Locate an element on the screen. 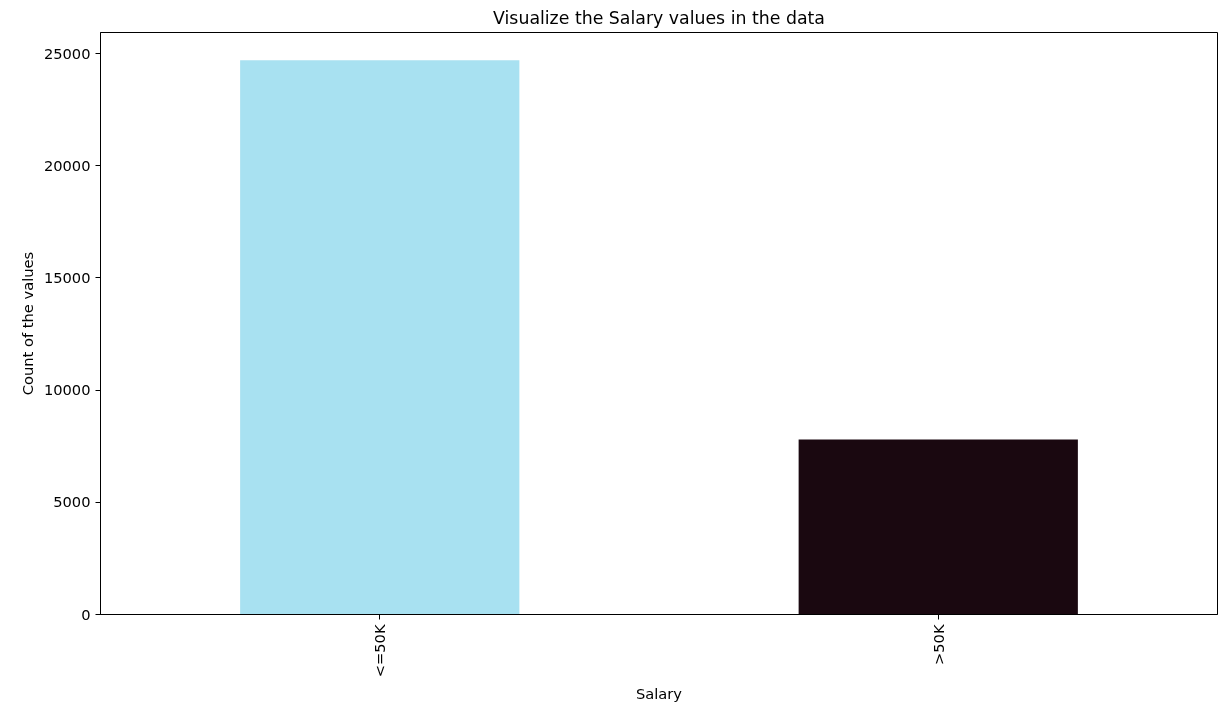 This screenshot has height=711, width=1227. x-tick-label: >50K is located at coordinates (938, 645).